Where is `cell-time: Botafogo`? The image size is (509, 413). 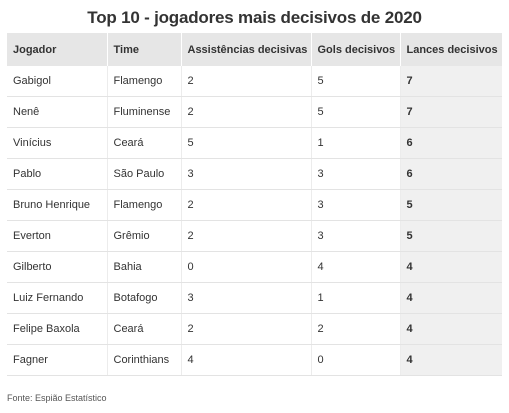 cell-time: Botafogo is located at coordinates (144, 298).